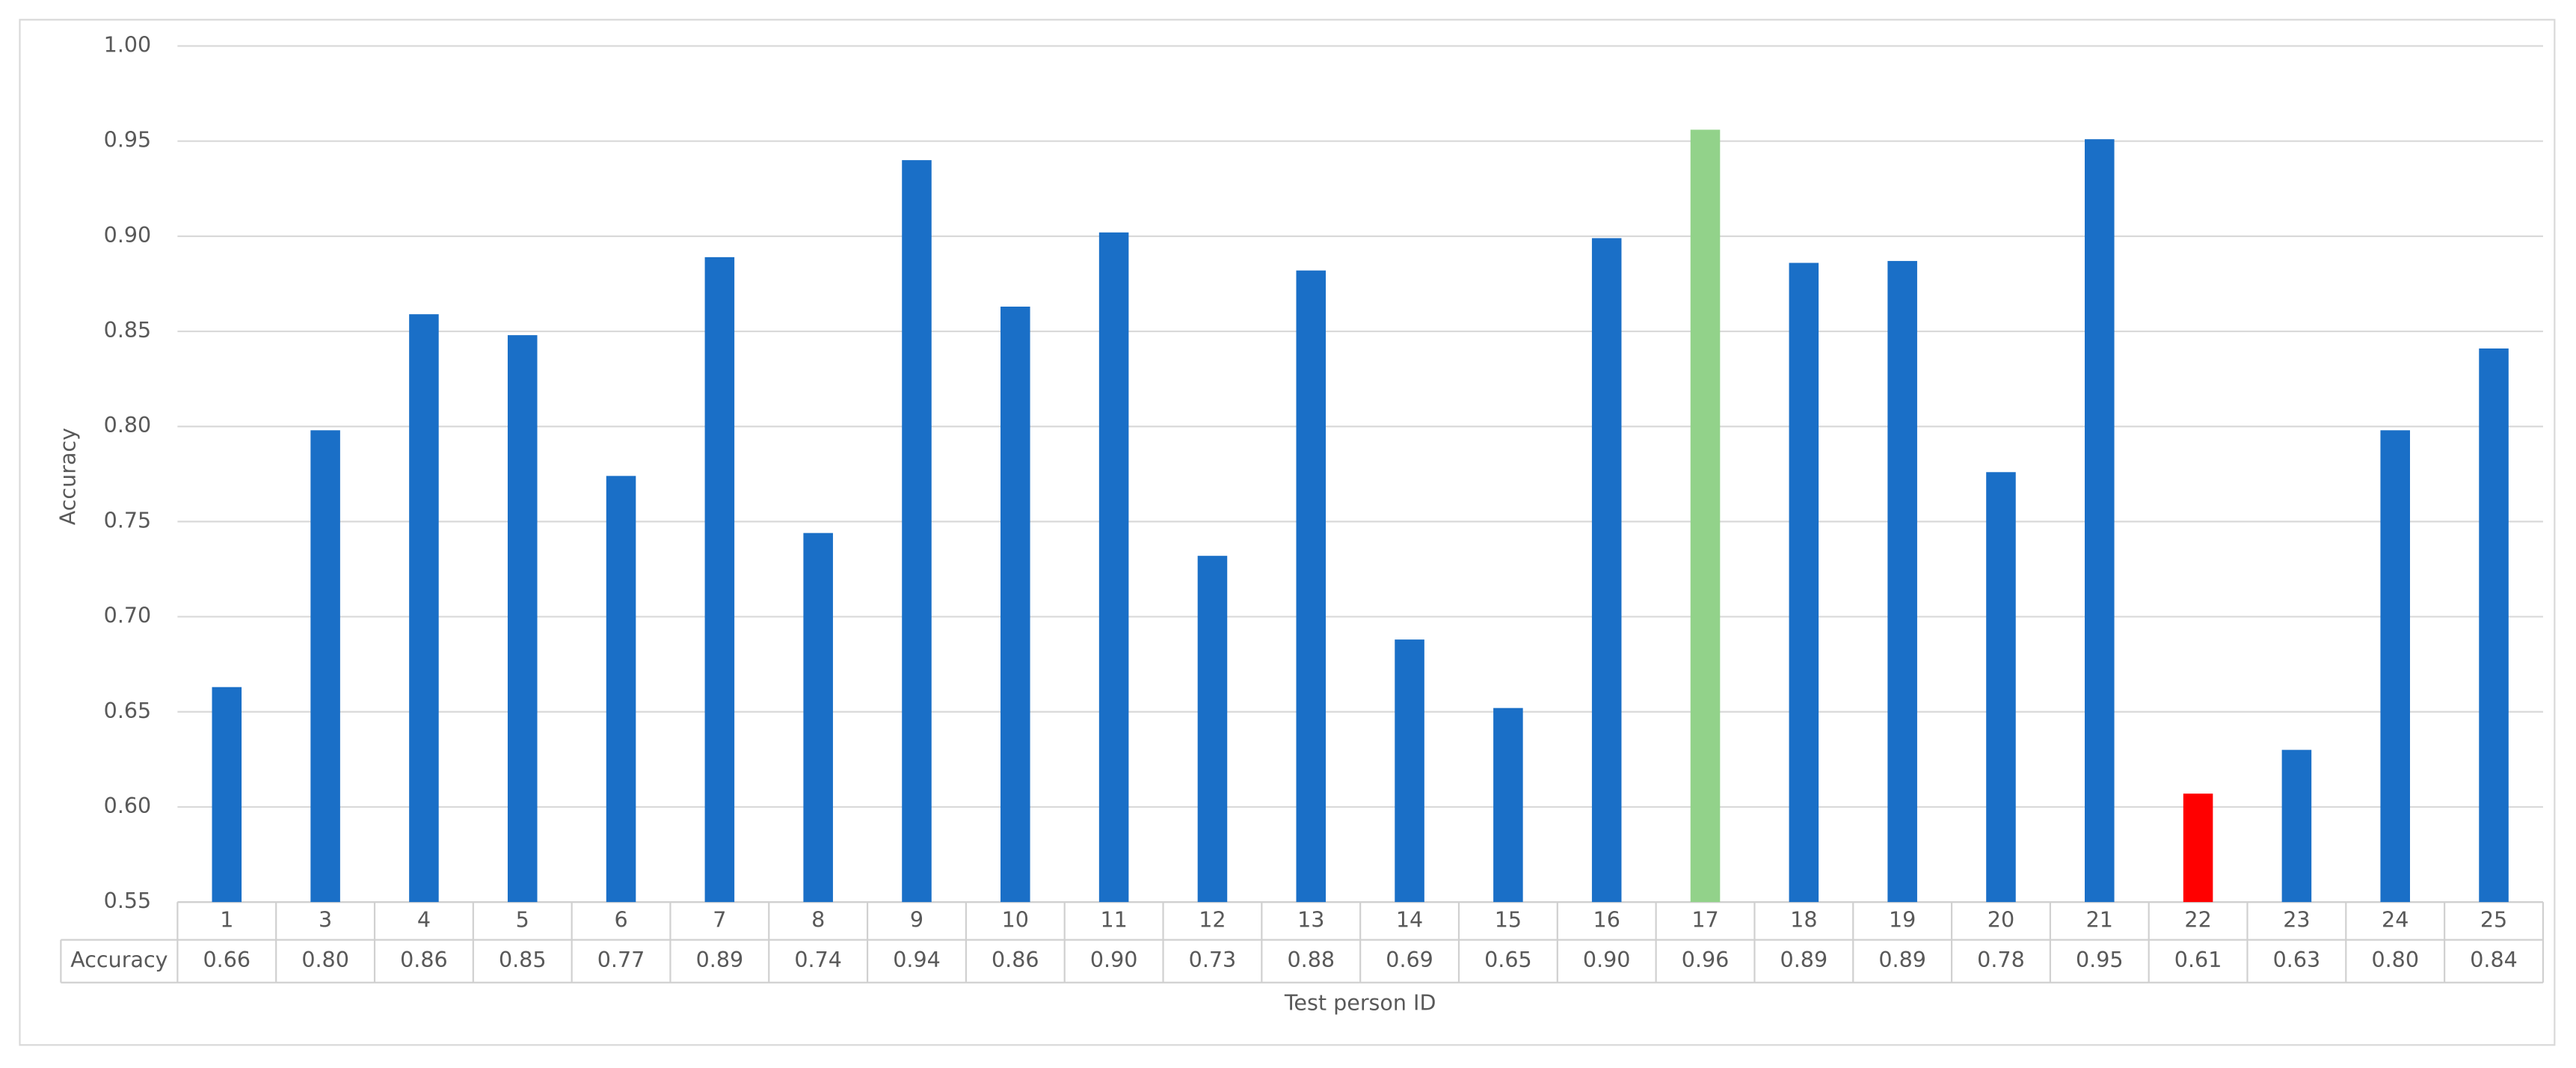  What do you see at coordinates (1311, 959) in the screenshot?
I see `table-value: 0.88` at bounding box center [1311, 959].